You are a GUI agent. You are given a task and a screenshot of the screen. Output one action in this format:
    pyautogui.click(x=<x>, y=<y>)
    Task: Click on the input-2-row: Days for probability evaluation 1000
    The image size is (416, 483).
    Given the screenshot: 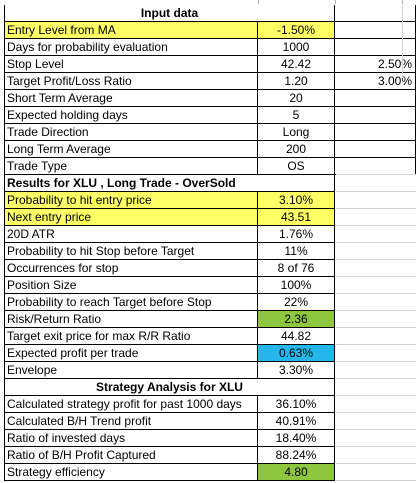 What is the action you would take?
    pyautogui.click(x=208, y=47)
    